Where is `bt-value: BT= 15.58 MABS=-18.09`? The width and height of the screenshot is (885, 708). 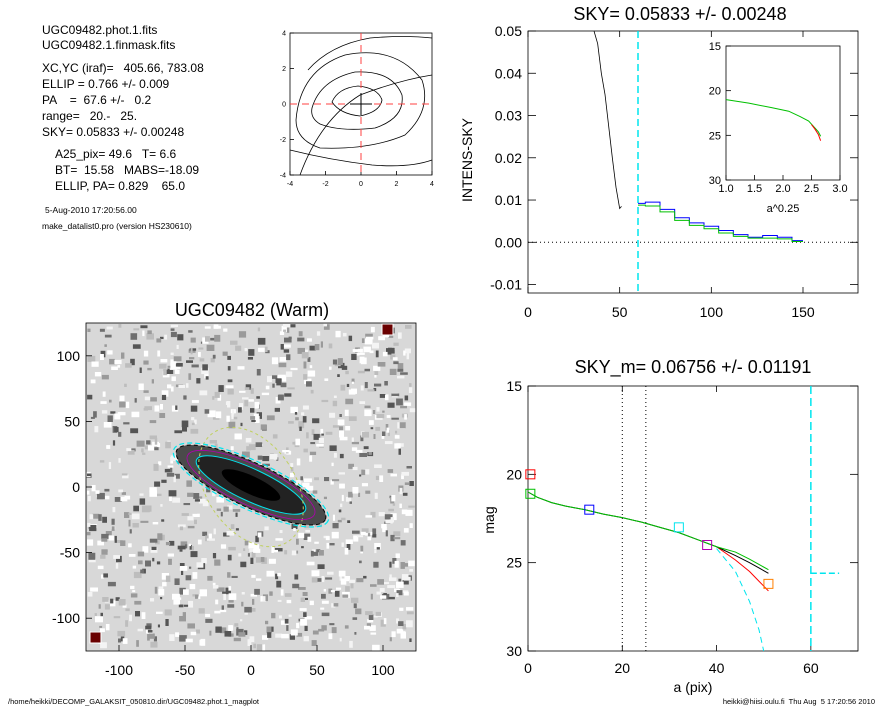
bt-value: BT= 15.58 MABS=-18.09 is located at coordinates (127, 170).